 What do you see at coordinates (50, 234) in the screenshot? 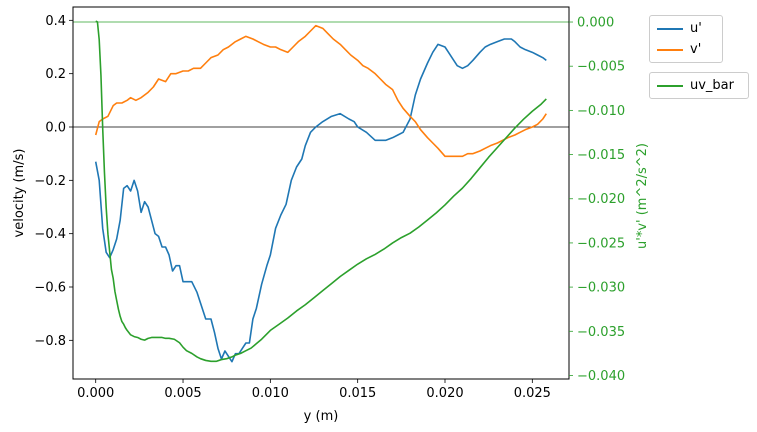
I see `left-y-tick-label: −0.4` at bounding box center [50, 234].